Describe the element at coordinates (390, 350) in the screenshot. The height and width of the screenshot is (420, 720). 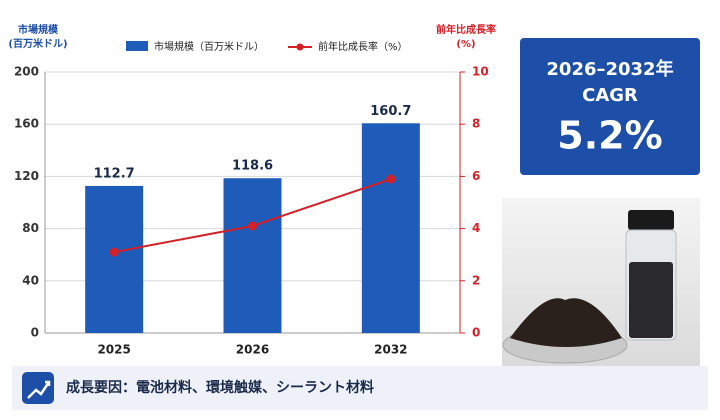
I see `x-tick-label: 2032` at that location.